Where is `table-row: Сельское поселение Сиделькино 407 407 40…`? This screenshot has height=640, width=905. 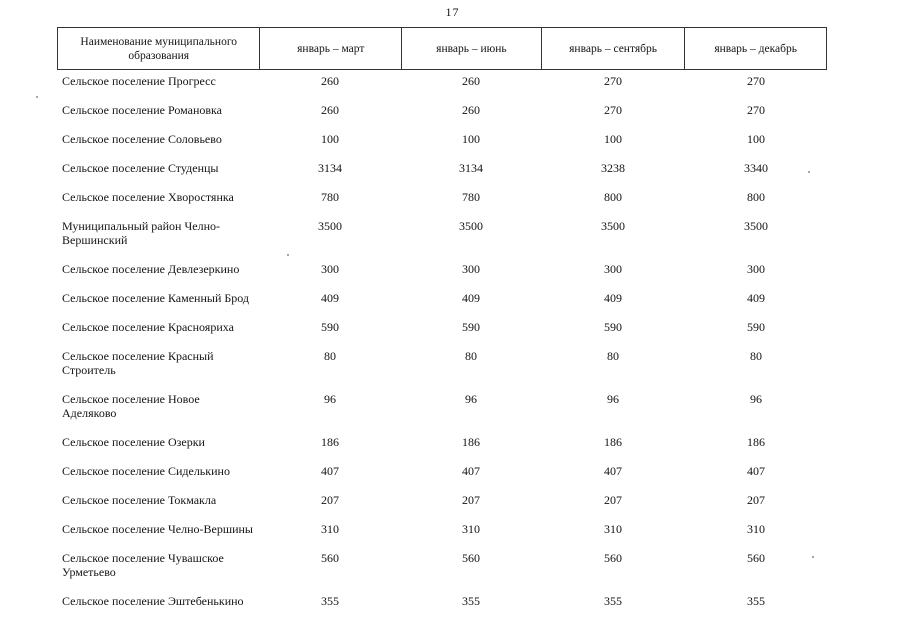
table-row: Сельское поселение Сиделькино 407 407 40… is located at coordinates (442, 471).